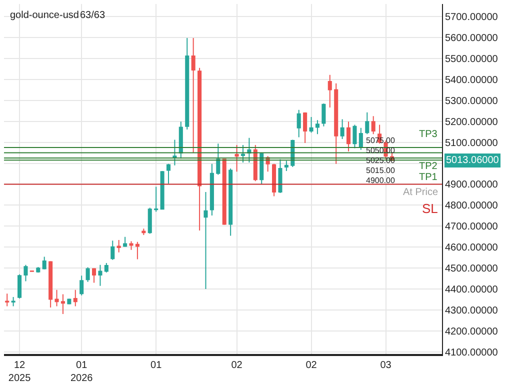 Image resolution: width=520 pixels, height=390 pixels. Describe the element at coordinates (471, 18) in the screenshot. I see `y-tick-label: 5700.00000` at that location.